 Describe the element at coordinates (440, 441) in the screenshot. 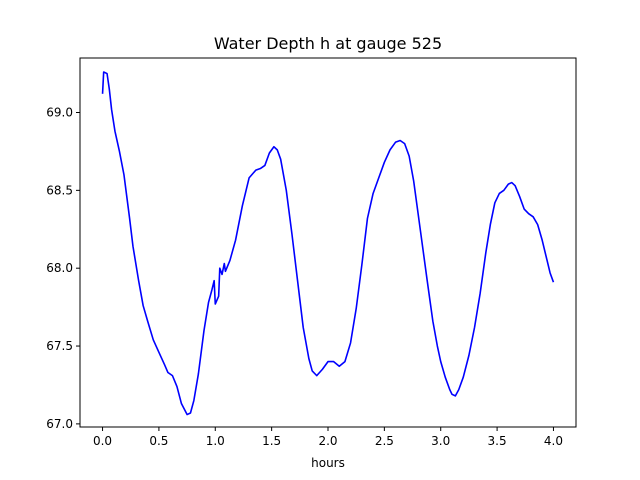

I see `x-tick-label: 3.0` at that location.